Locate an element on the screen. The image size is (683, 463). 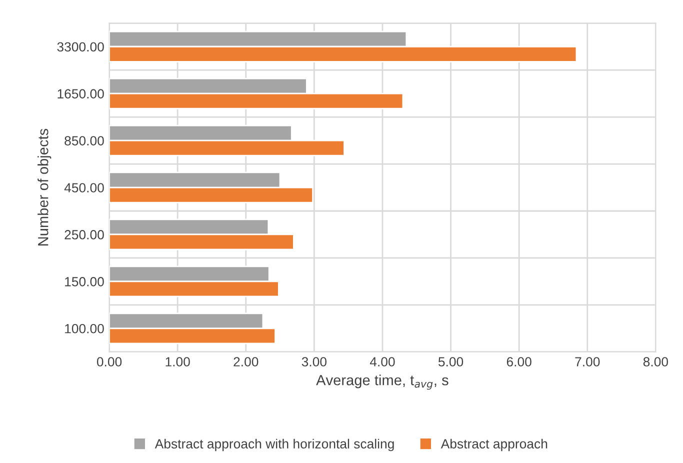
x-tick-label: 3.00 is located at coordinates (314, 361).